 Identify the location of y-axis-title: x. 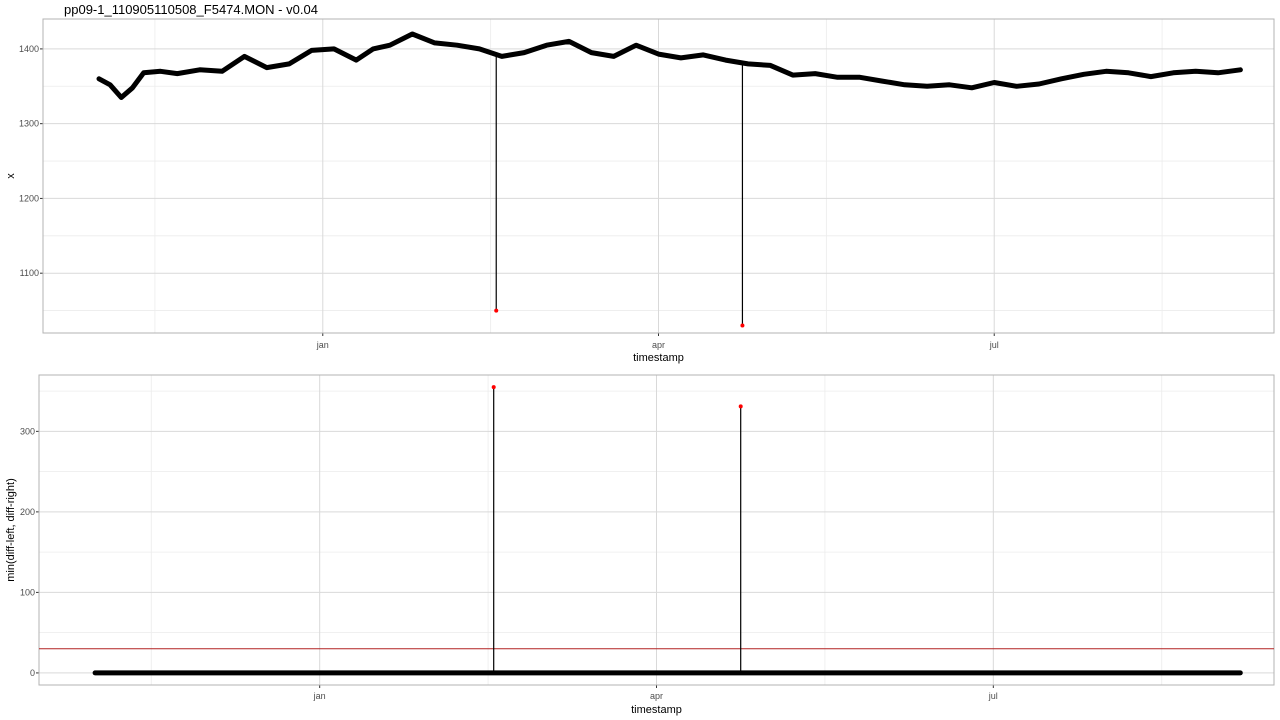
(11, 176).